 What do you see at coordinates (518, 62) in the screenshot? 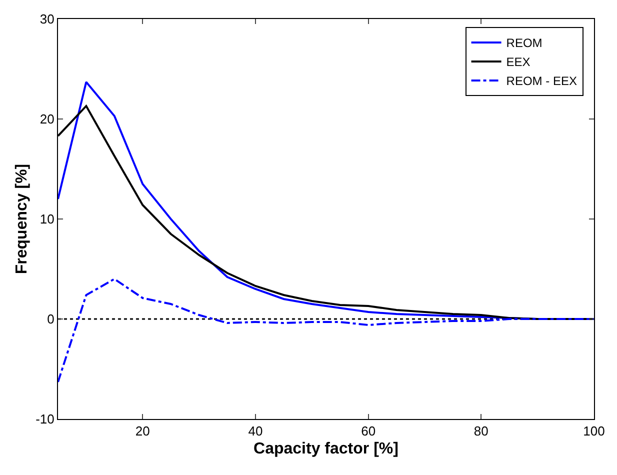
I see `legend-label: EEX` at bounding box center [518, 62].